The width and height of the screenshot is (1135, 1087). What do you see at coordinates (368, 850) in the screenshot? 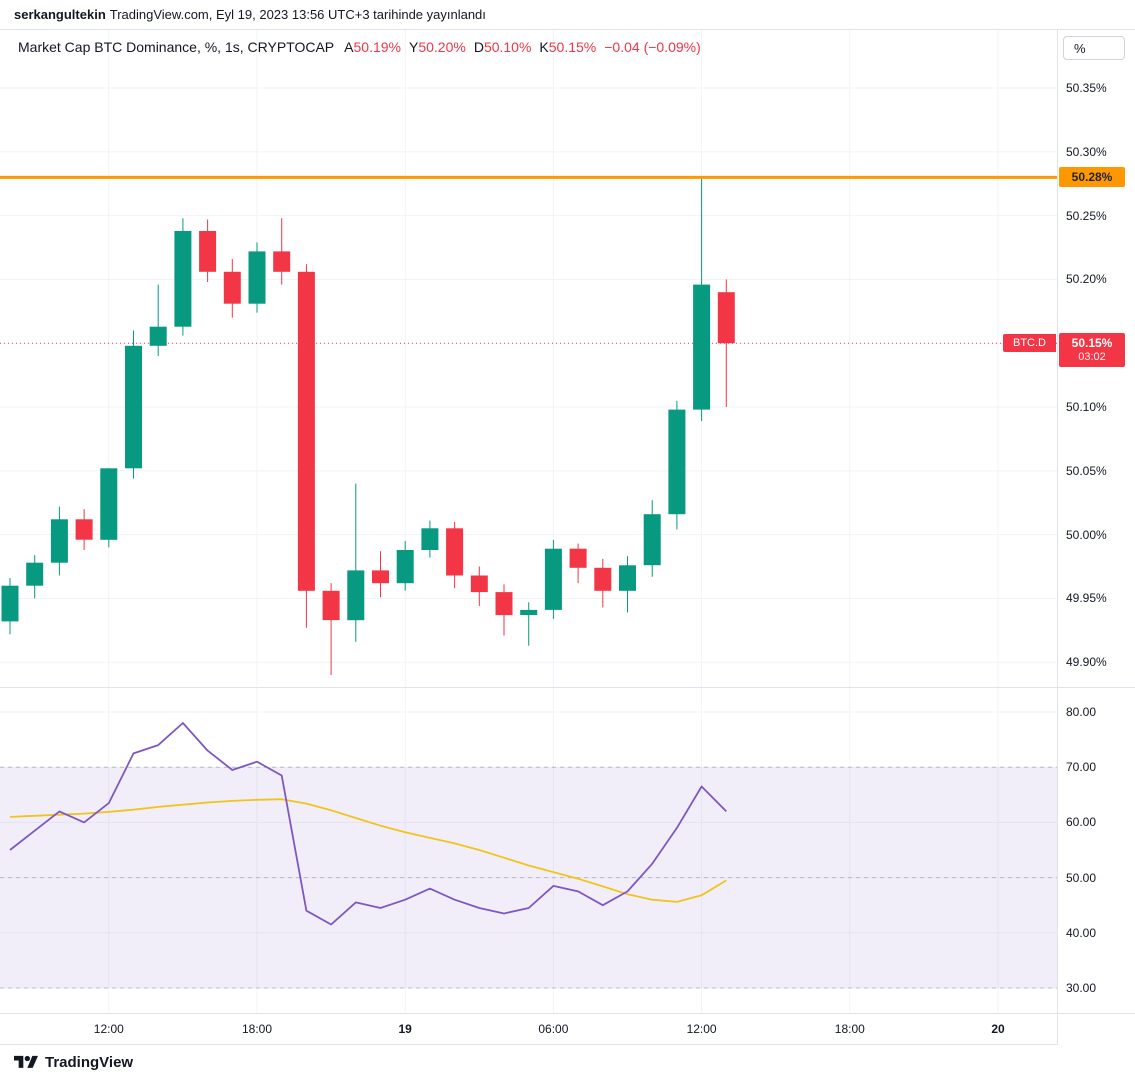
I see `rsi-ma-line` at bounding box center [368, 850].